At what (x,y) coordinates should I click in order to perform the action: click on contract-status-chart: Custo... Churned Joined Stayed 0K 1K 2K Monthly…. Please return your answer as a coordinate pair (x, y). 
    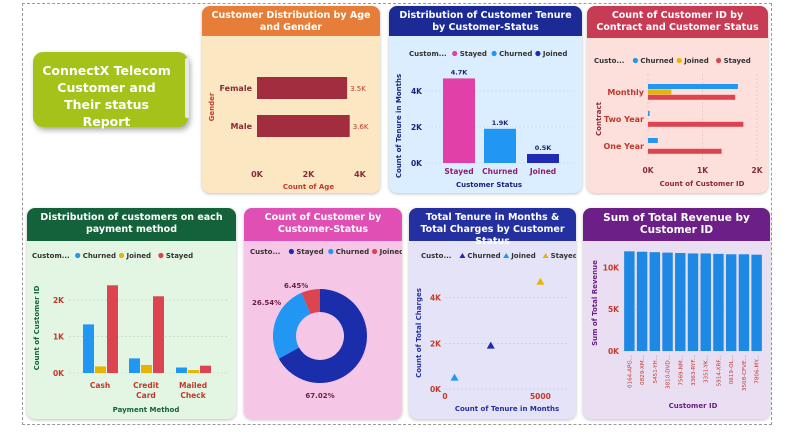
    Looking at the image, I should click on (679, 122).